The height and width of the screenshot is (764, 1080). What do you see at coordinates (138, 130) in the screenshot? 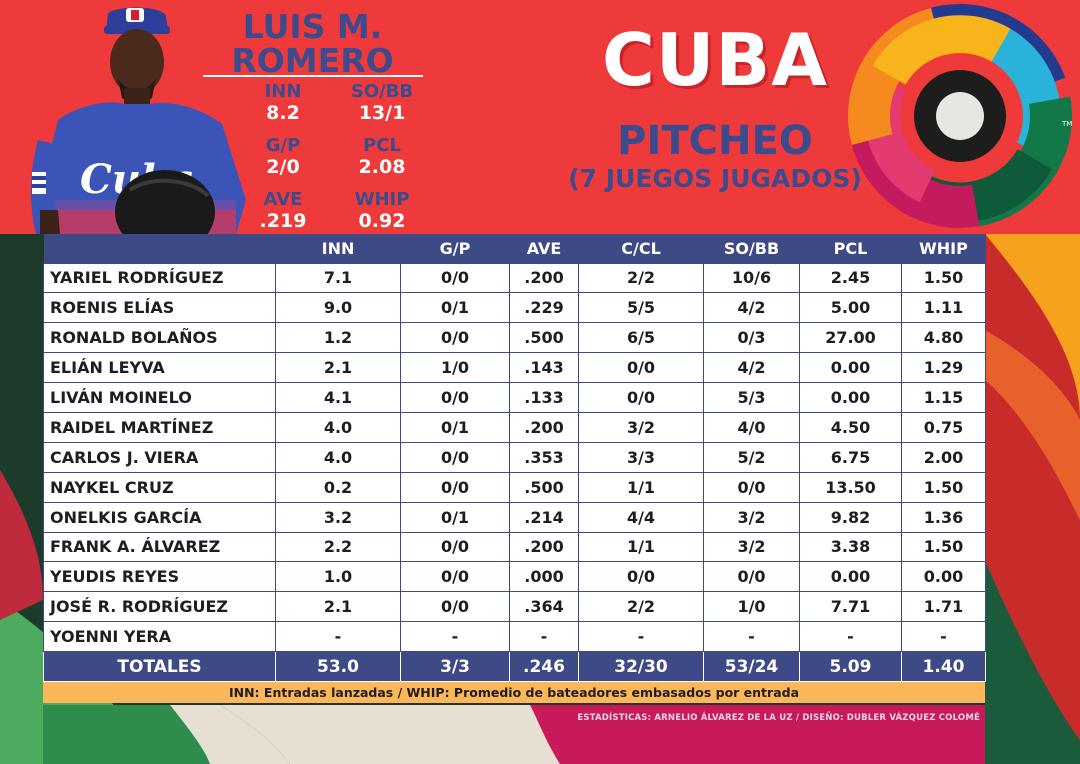
I see `player-photo-icon: Cuba` at bounding box center [138, 130].